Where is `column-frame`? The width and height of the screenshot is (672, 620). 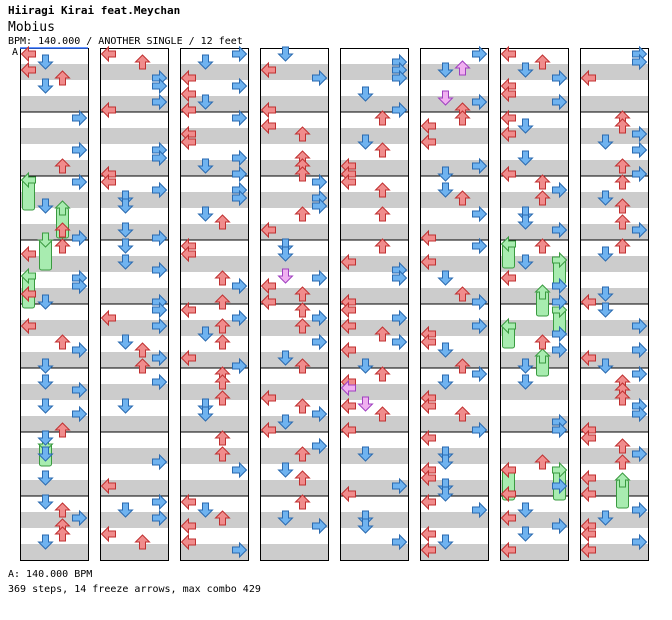
column-frame is located at coordinates (614, 304).